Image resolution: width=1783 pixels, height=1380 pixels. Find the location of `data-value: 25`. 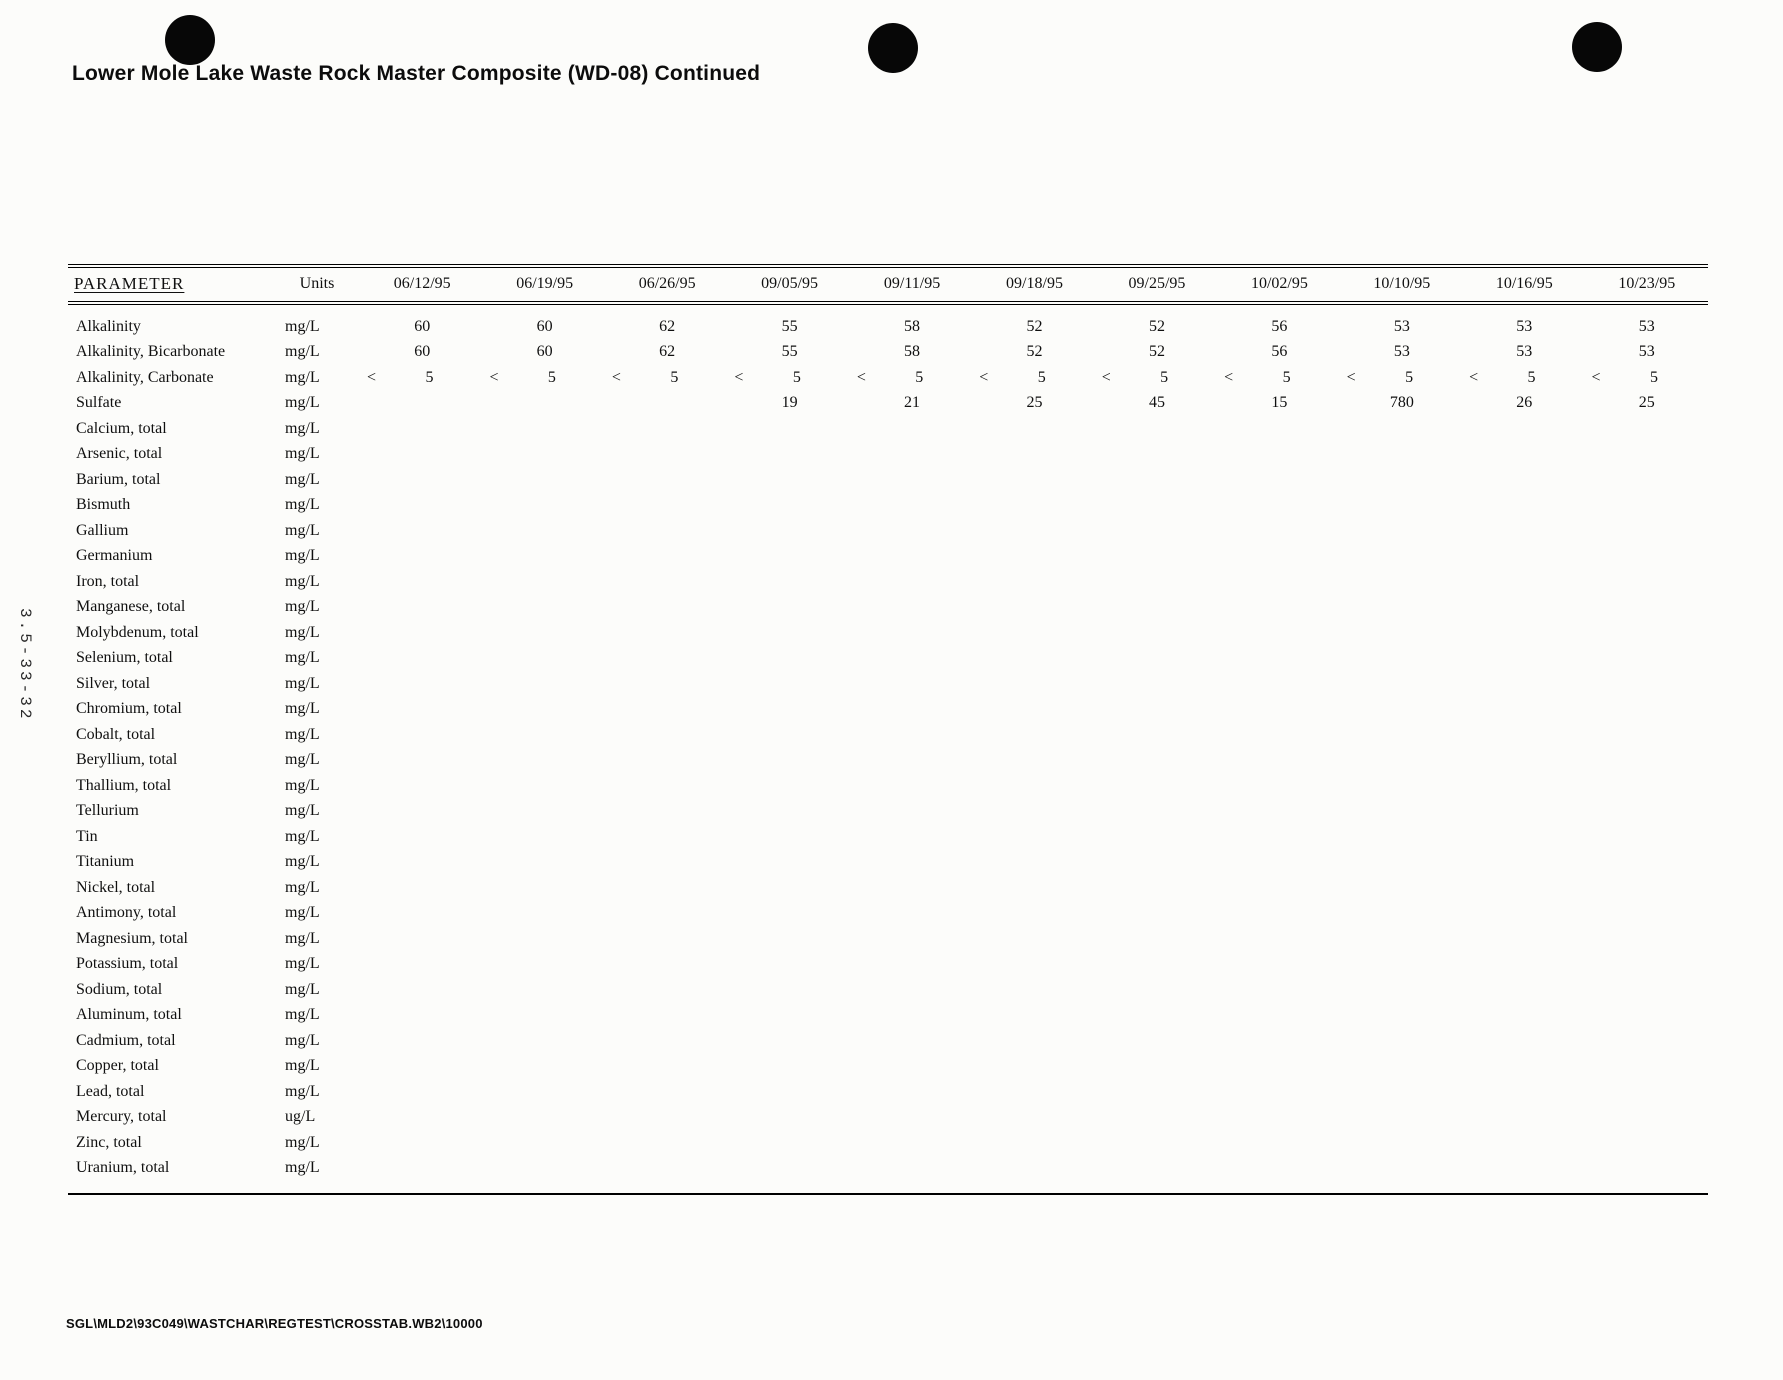

data-value: 25 is located at coordinates (1034, 403).